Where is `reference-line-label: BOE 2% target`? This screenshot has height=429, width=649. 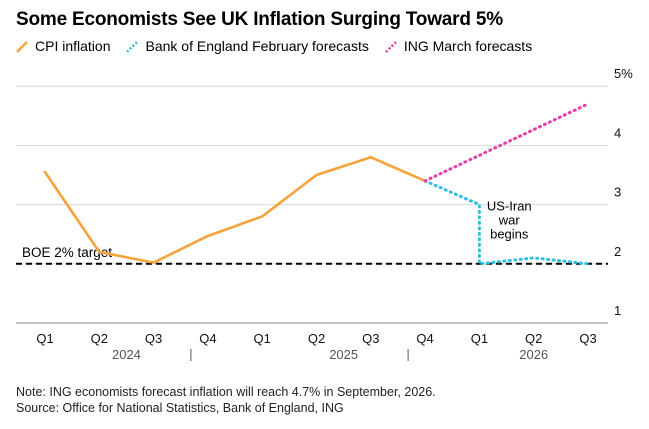
reference-line-label: BOE 2% target is located at coordinates (67, 252).